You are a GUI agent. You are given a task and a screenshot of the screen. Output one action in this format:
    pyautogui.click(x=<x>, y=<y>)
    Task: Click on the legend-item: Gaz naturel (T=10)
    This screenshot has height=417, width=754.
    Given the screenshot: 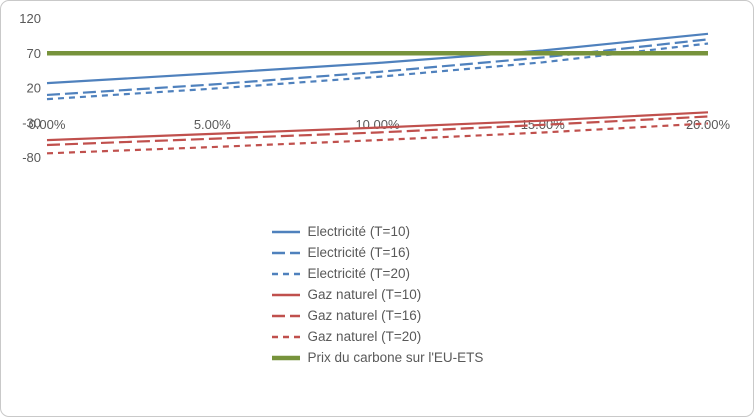 What is the action you would take?
    pyautogui.click(x=346, y=294)
    